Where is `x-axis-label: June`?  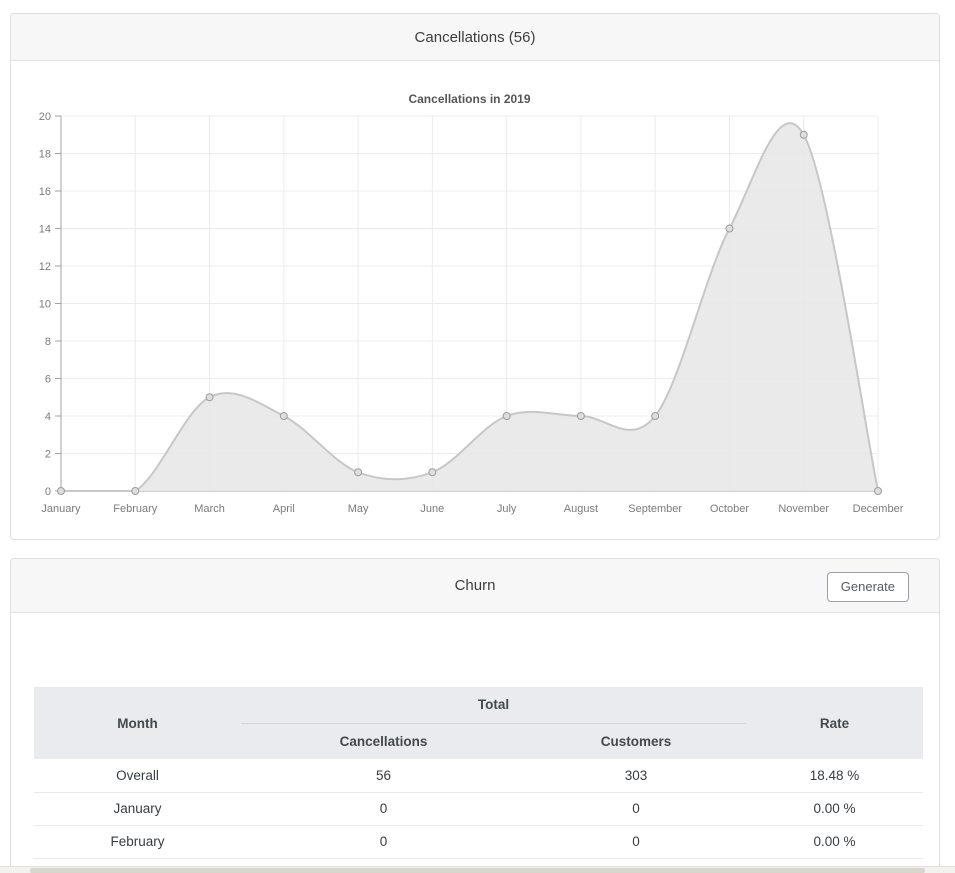
x-axis-label: June is located at coordinates (432, 509).